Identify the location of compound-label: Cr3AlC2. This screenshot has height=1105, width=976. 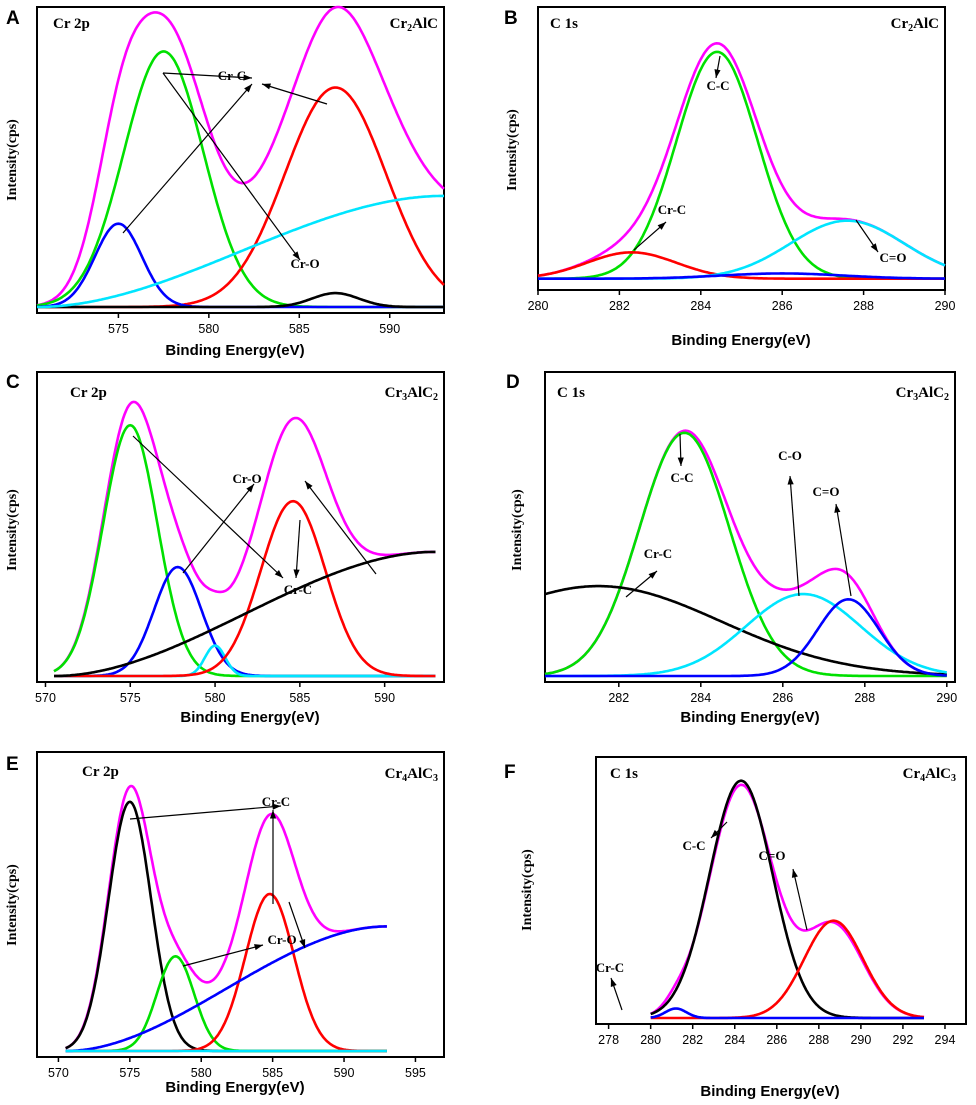
(411, 394).